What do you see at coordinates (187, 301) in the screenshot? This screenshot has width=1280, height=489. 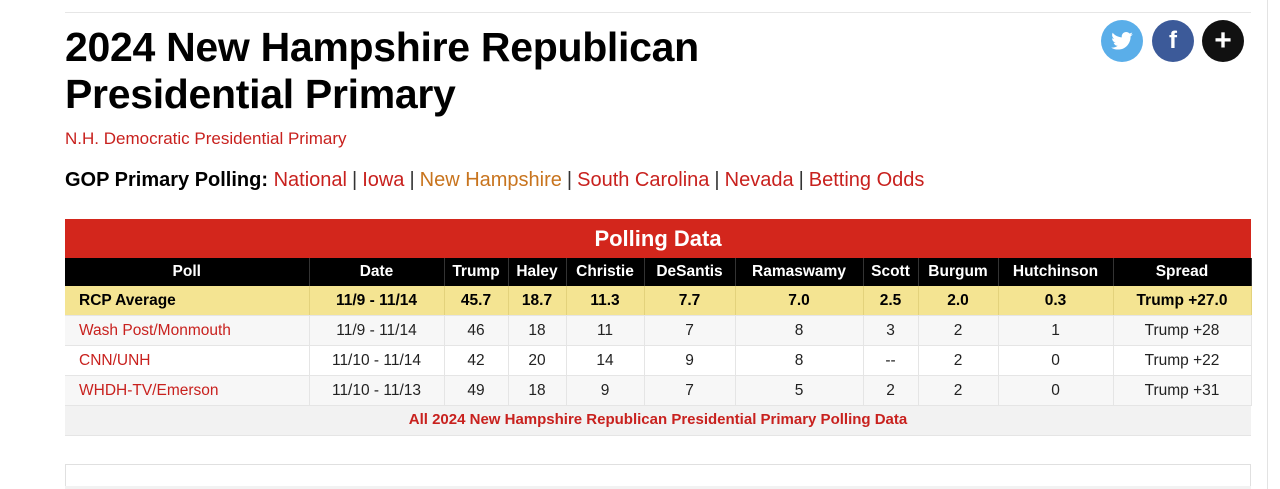 I see `rcp-average-label: RCP Average` at bounding box center [187, 301].